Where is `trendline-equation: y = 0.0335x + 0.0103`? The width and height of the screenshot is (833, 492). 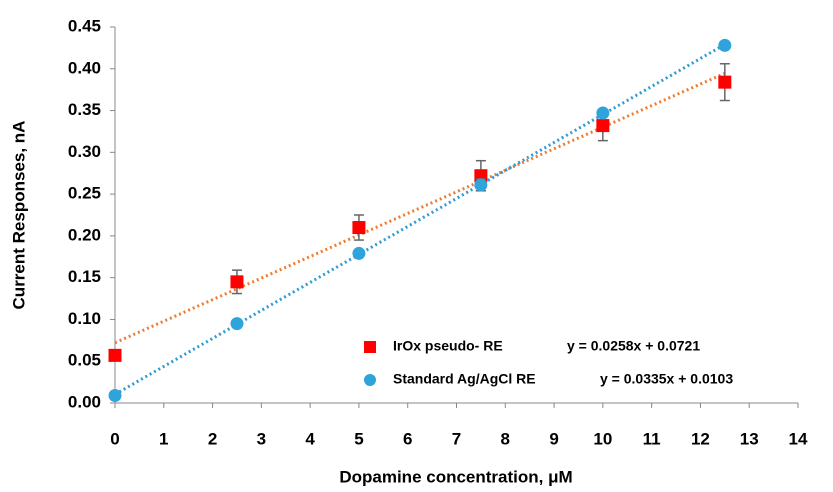 trendline-equation: y = 0.0335x + 0.0103 is located at coordinates (666, 379).